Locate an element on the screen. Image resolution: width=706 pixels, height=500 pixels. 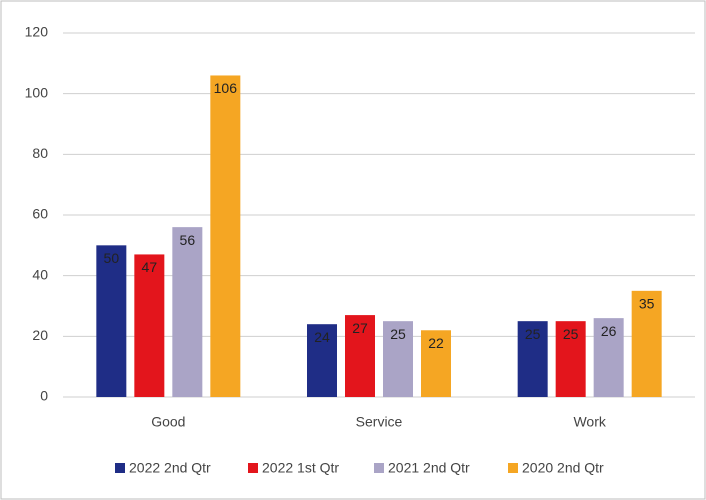
value-label: 26 is located at coordinates (609, 331).